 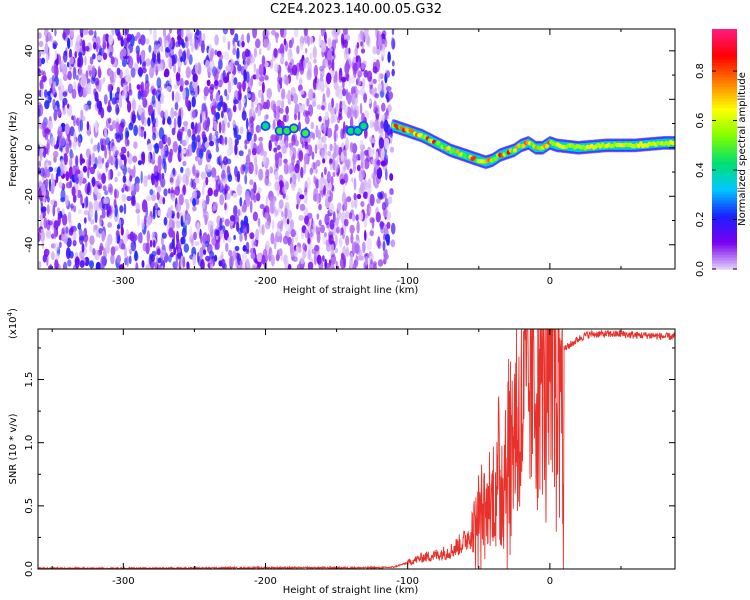 What do you see at coordinates (265, 281) in the screenshot?
I see `x-tick-label: -200` at bounding box center [265, 281].